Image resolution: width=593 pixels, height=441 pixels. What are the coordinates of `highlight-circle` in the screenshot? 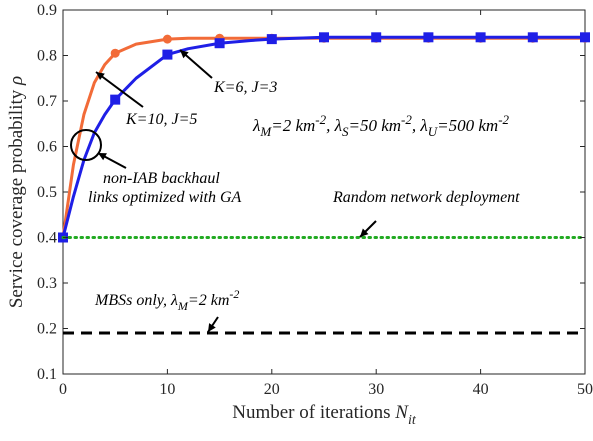 It's located at (86, 145).